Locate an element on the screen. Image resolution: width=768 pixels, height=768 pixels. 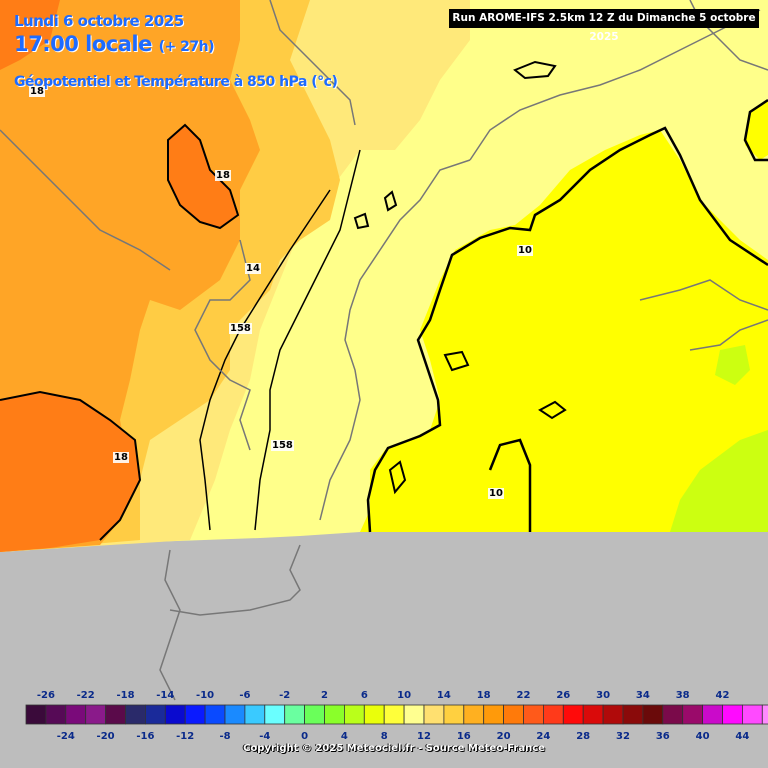
legend-top-label: 38 is located at coordinates (682, 695).